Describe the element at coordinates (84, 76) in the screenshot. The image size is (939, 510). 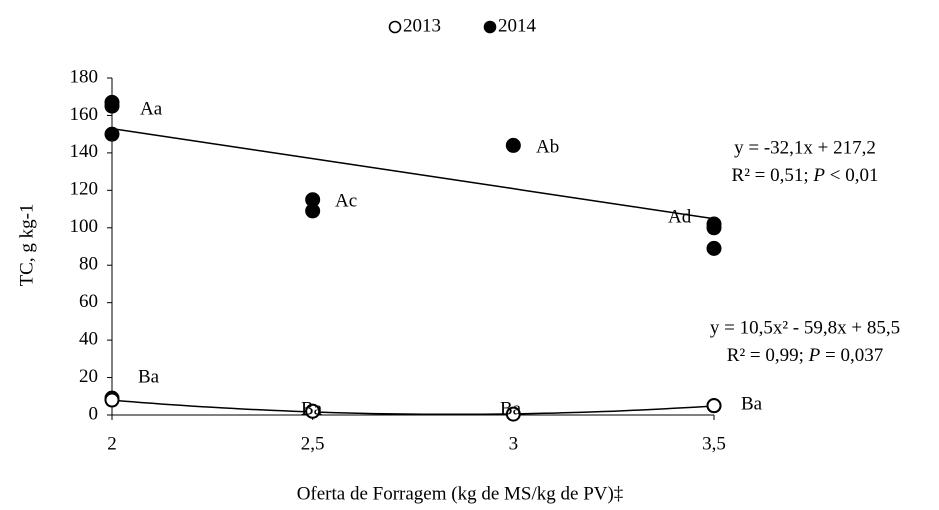
I see `y-tick-label: 180` at that location.